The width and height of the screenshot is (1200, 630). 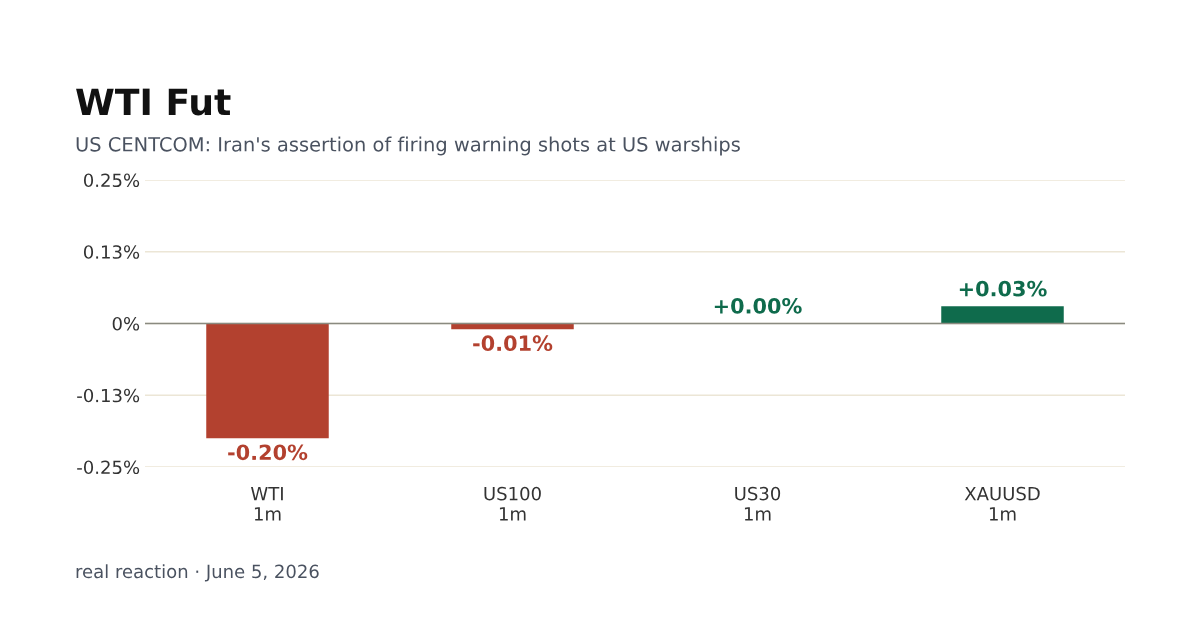 I want to click on data-label: +0.00%, so click(x=758, y=305).